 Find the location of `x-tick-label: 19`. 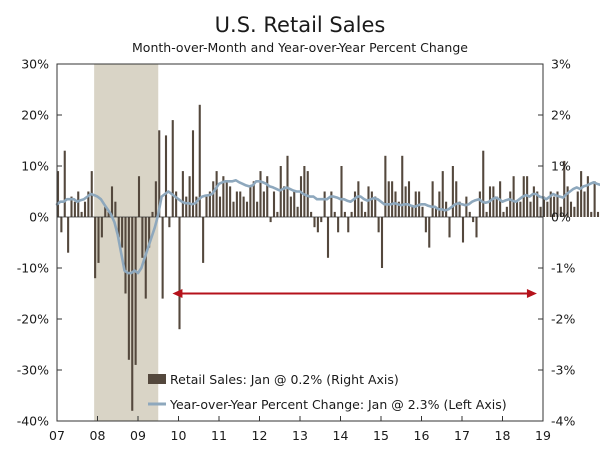

x-tick-label: 19 is located at coordinates (543, 435).